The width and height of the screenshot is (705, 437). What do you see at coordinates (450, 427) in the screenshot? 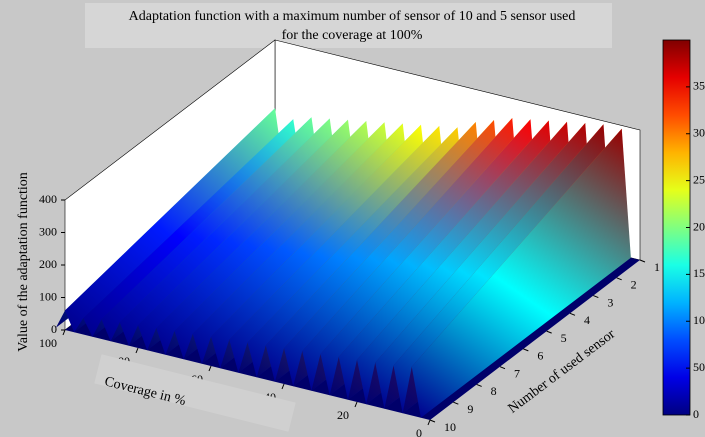
I see `y-tick-label: 10` at bounding box center [450, 427].